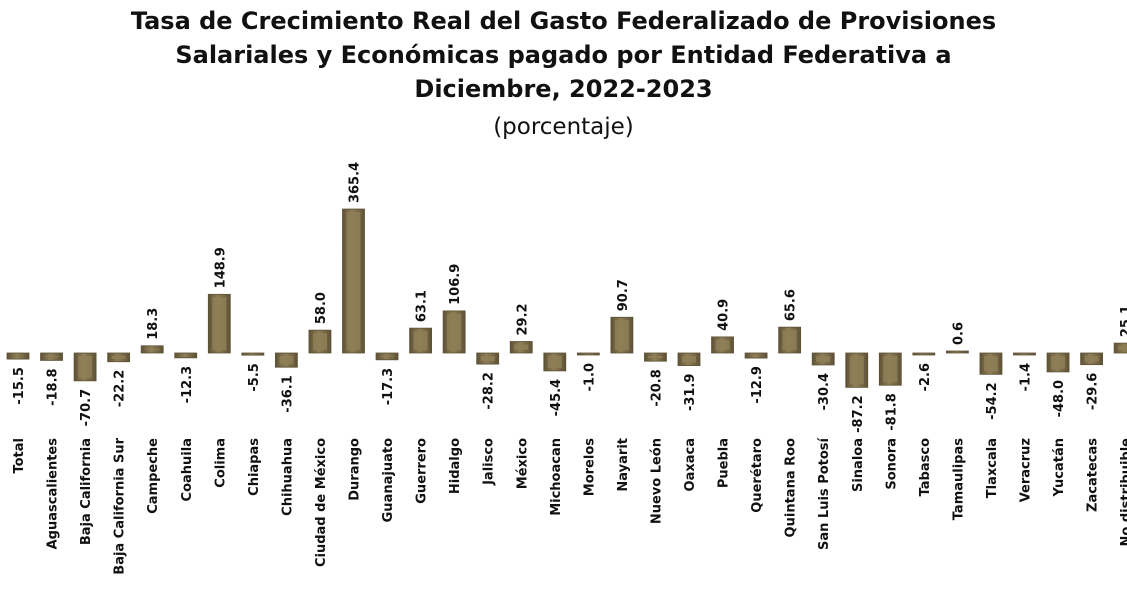  What do you see at coordinates (563, 127) in the screenshot?
I see `chart-subtitle: (porcentaje)` at bounding box center [563, 127].